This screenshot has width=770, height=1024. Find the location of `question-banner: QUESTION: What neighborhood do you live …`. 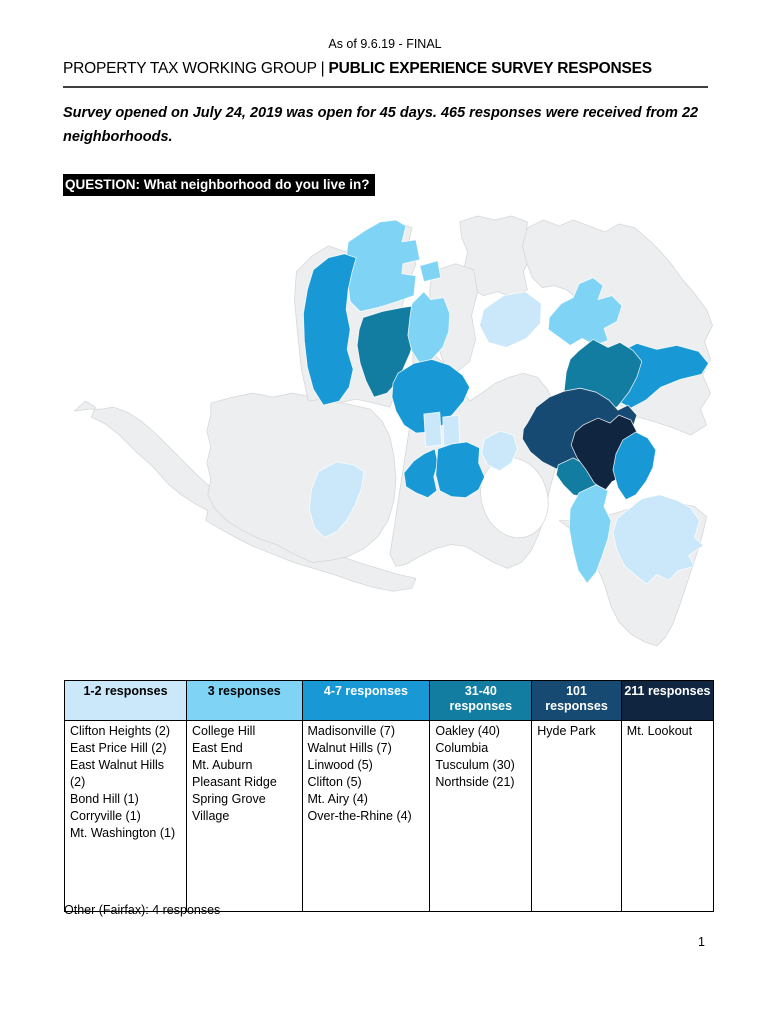

question-banner: QUESTION: What neighborhood do you live … is located at coordinates (219, 185).